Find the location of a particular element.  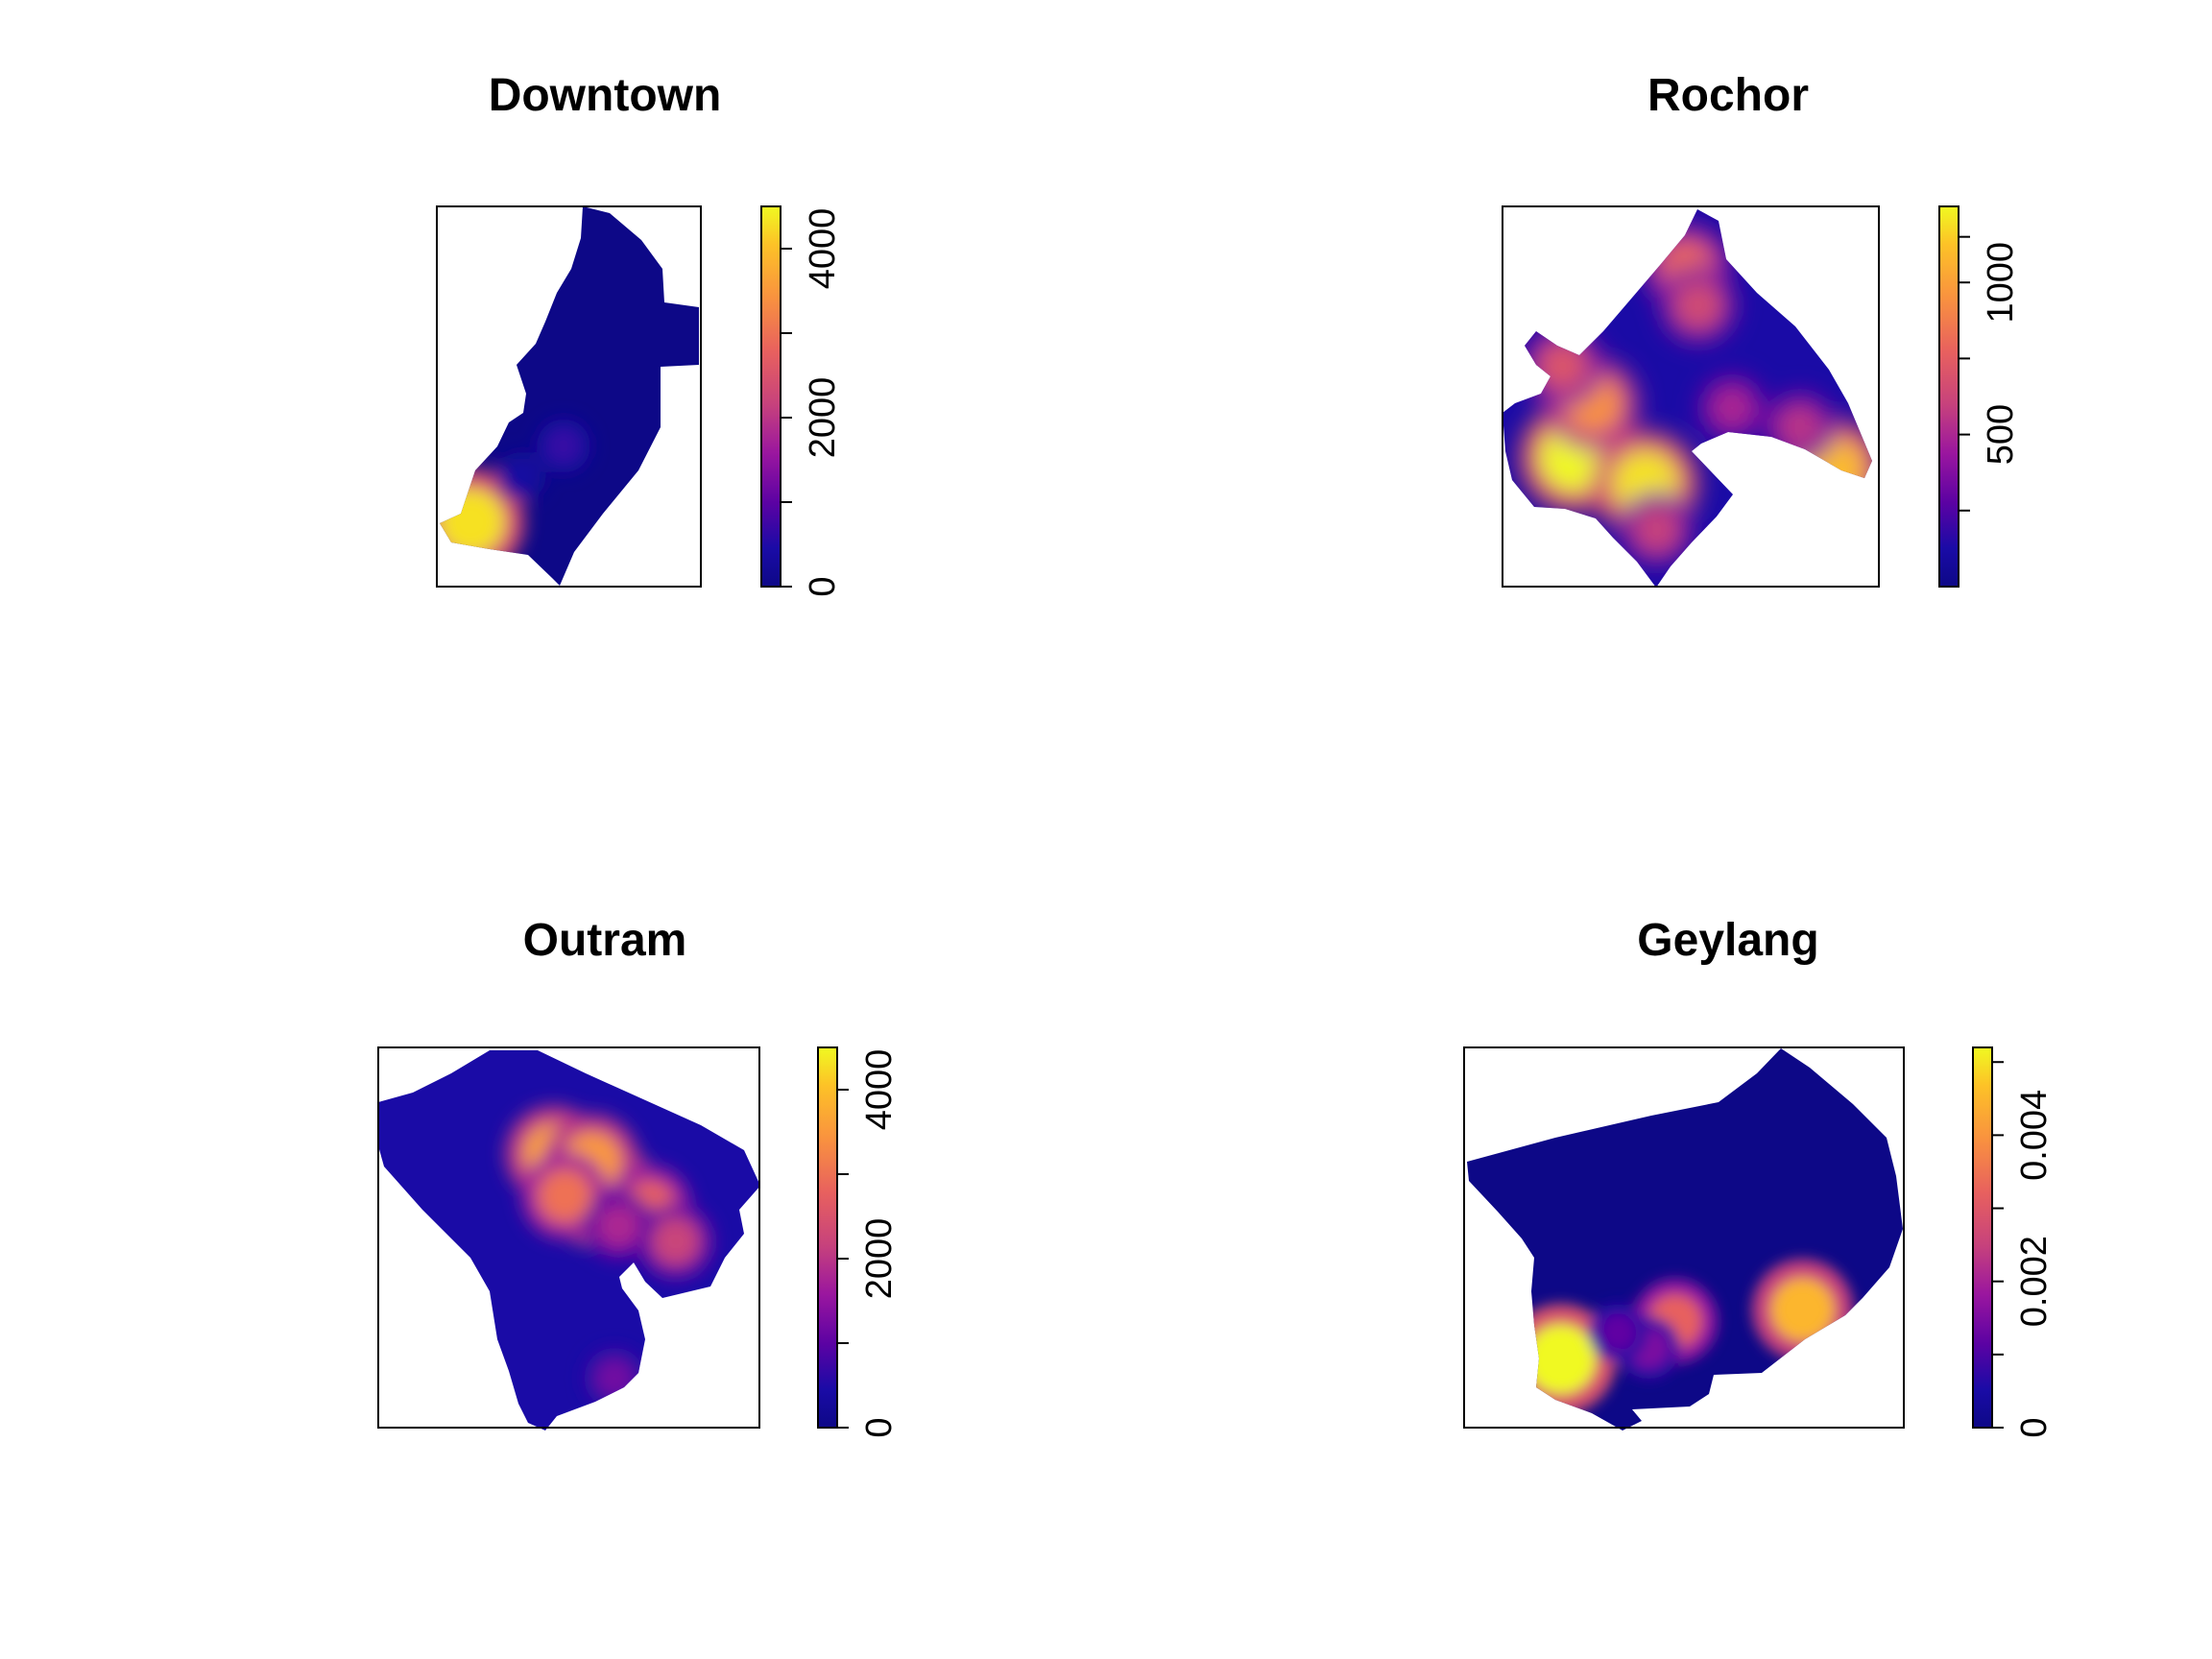

panel-title: Rochor is located at coordinates (1728, 95).